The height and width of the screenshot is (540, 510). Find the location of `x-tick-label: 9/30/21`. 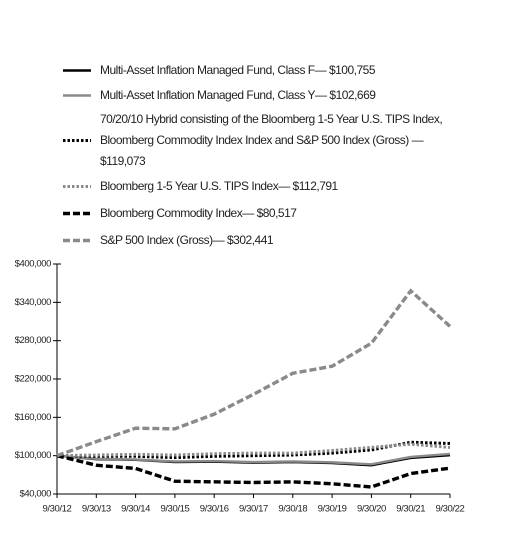

x-tick-label: 9/30/21 is located at coordinates (410, 509).